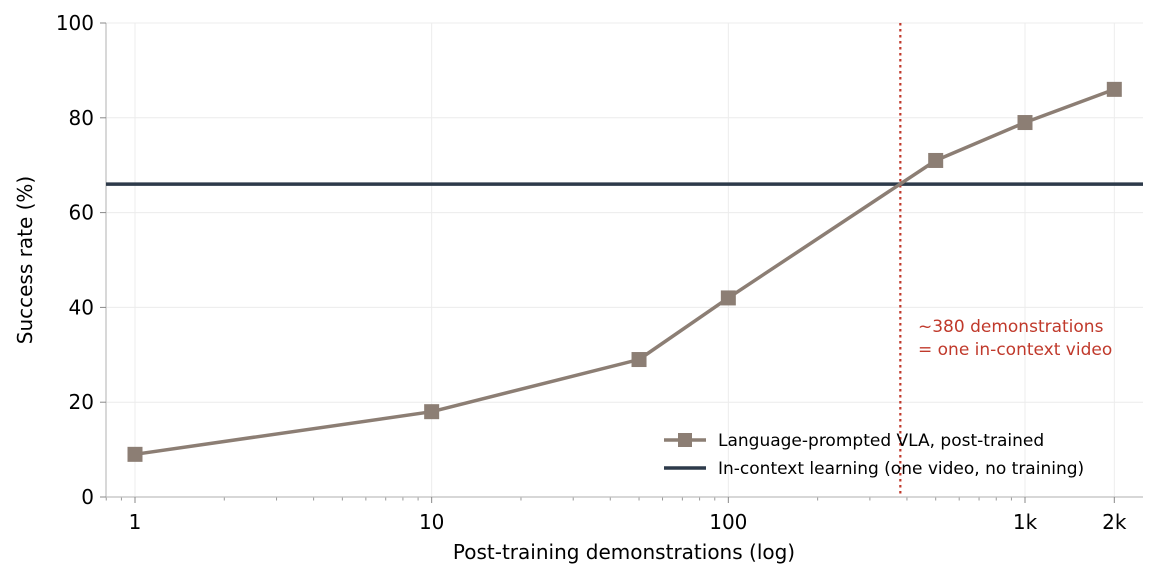 This screenshot has height=580, width=1158. What do you see at coordinates (431, 522) in the screenshot?
I see `x-tick-label: 10` at bounding box center [431, 522].